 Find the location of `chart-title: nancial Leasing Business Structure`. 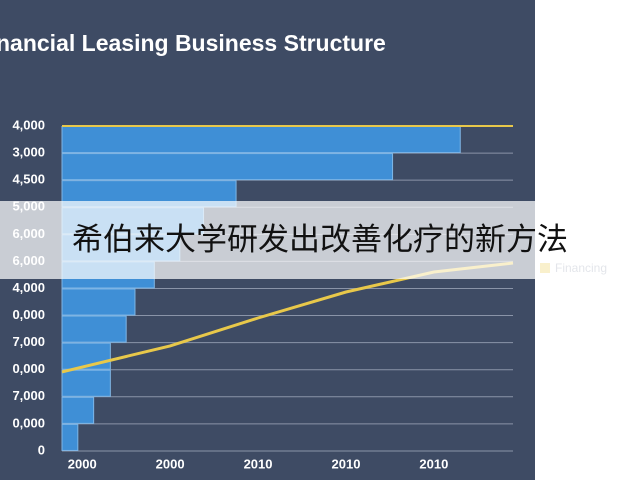

chart-title: nancial Leasing Business Structure is located at coordinates (193, 43).